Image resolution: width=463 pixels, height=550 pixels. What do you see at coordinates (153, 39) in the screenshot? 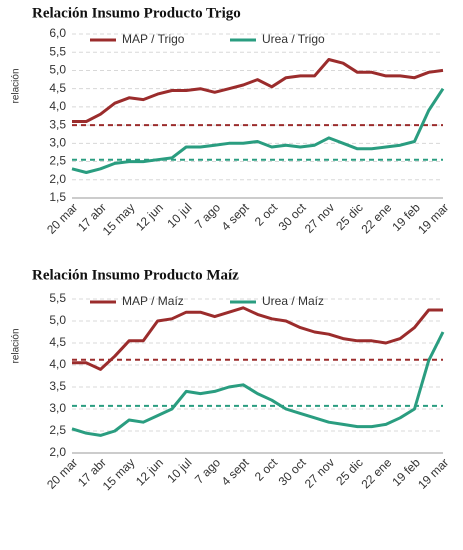
I see `legend-label: MAP / Trigo` at bounding box center [153, 39].